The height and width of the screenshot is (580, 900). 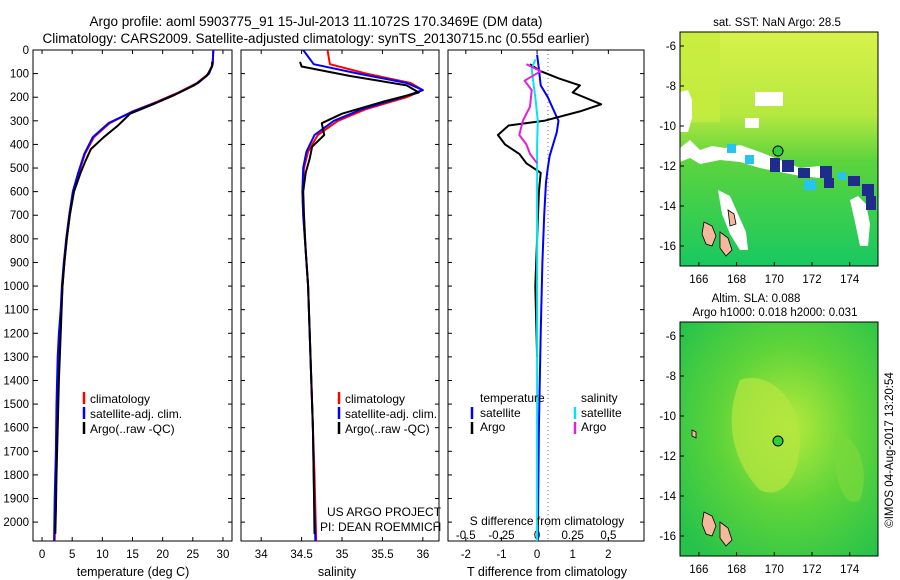 I want to click on depth-tick-label: 200, so click(x=19, y=98).